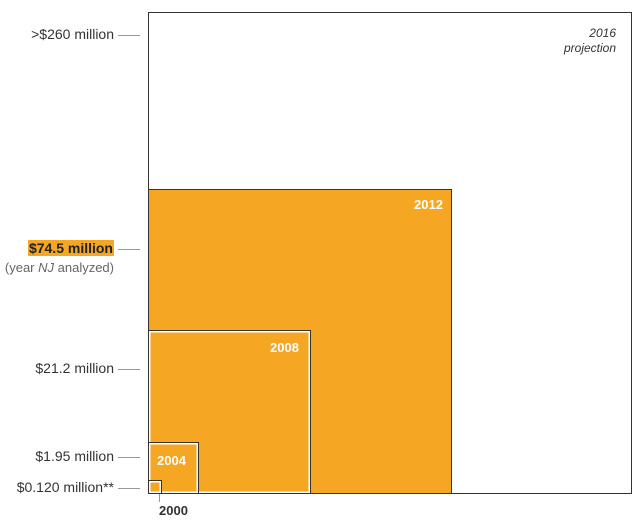 The height and width of the screenshot is (523, 638). What do you see at coordinates (171, 460) in the screenshot?
I see `year-label-2004: 2004` at bounding box center [171, 460].